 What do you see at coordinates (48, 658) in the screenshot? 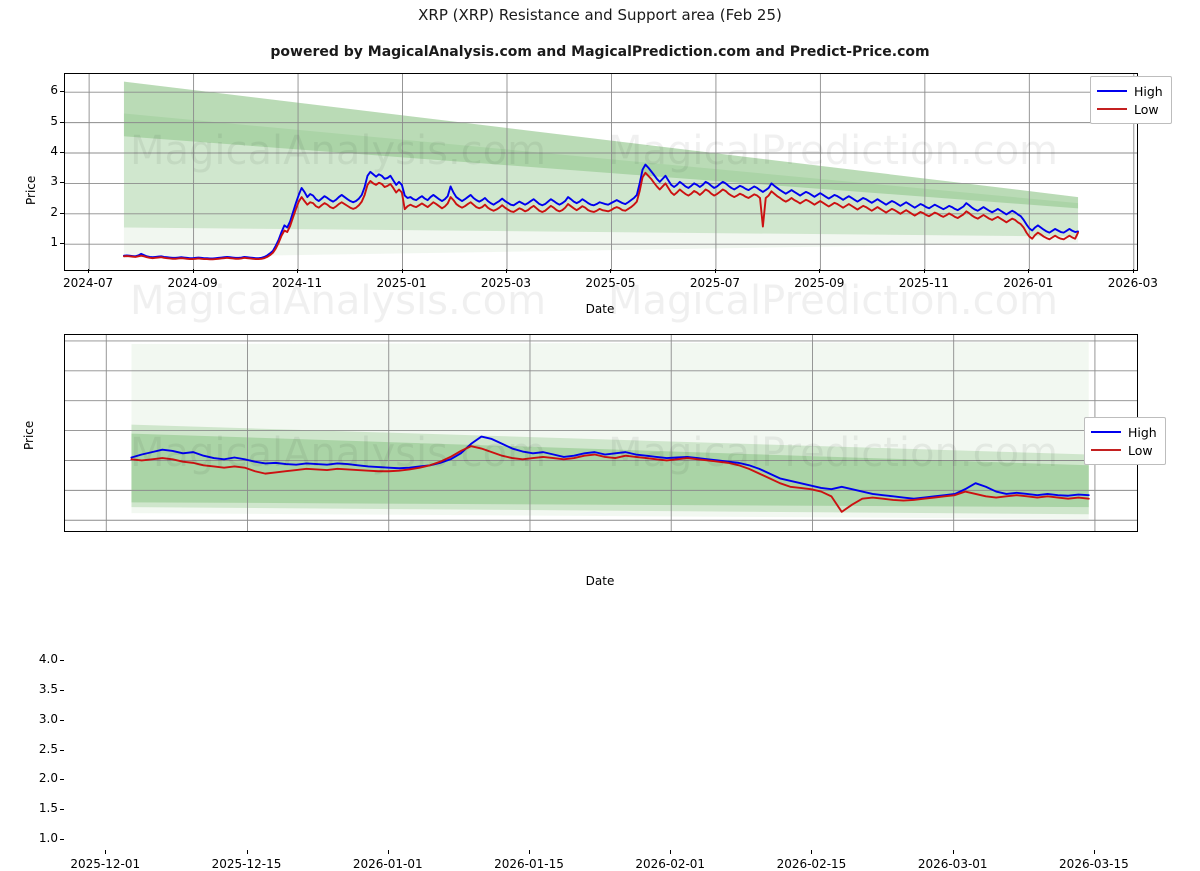
I see `y-tick-label: 4.0` at bounding box center [48, 658].